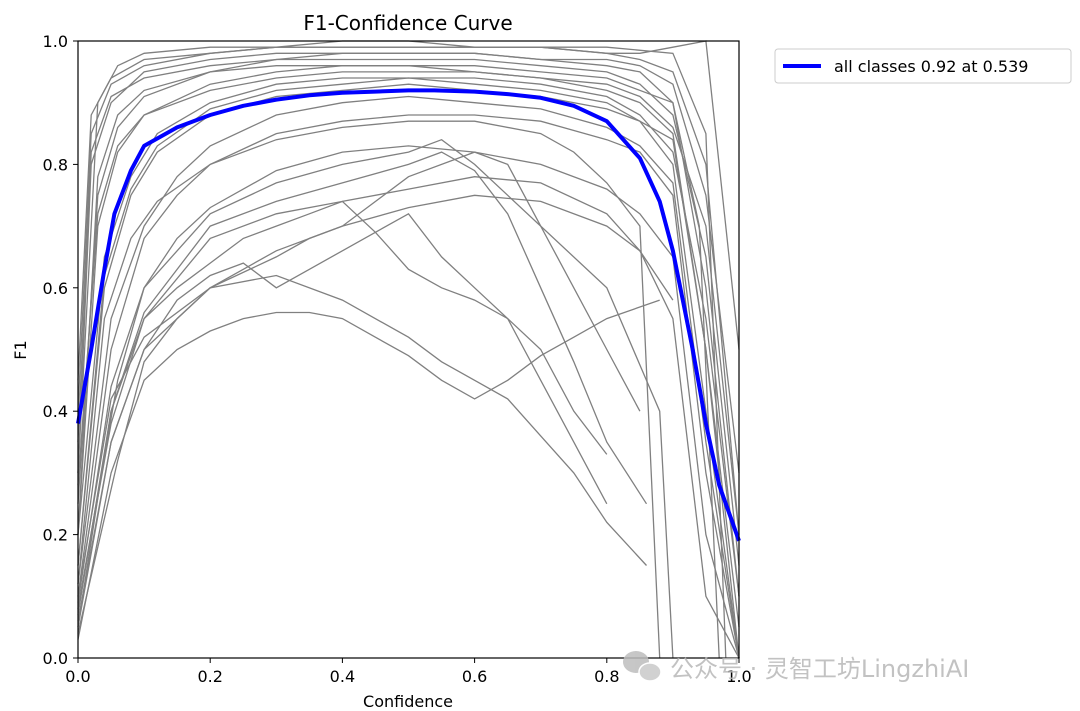 This screenshot has height=711, width=1080. Describe the element at coordinates (819, 669) in the screenshot. I see `watermark-text: 公众号 · 灵智工坊LingzhiAI` at that location.